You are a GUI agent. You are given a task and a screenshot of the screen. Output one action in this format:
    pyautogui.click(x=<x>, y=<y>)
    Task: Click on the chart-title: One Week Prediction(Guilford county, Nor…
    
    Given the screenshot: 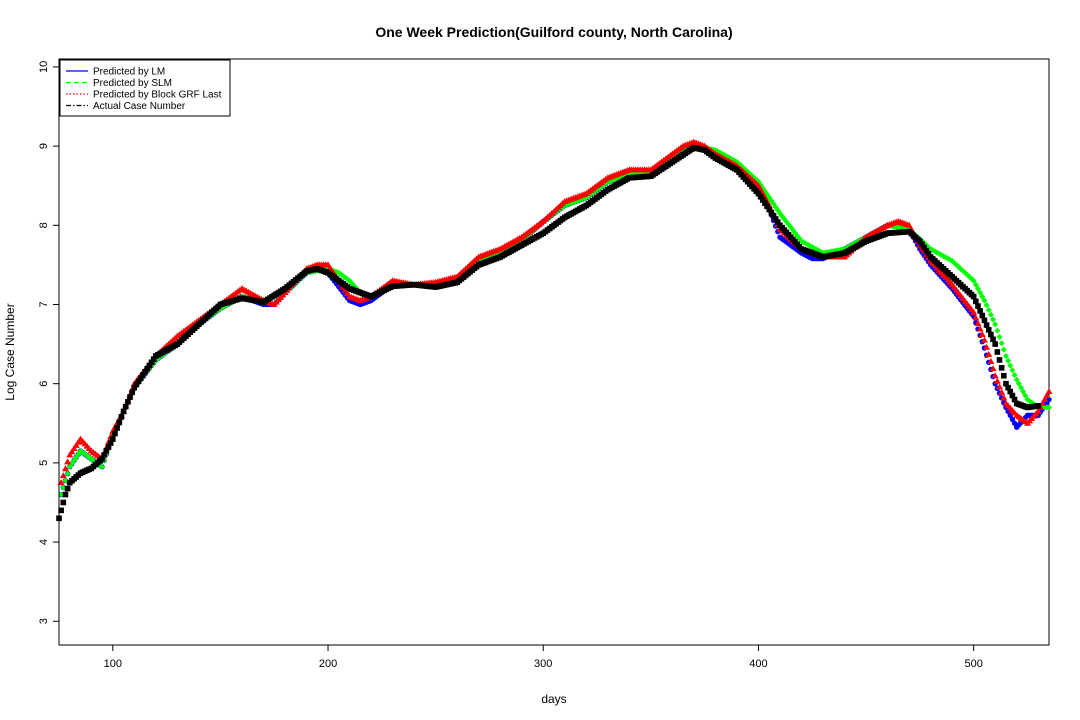 What is the action you would take?
    pyautogui.click(x=553, y=32)
    